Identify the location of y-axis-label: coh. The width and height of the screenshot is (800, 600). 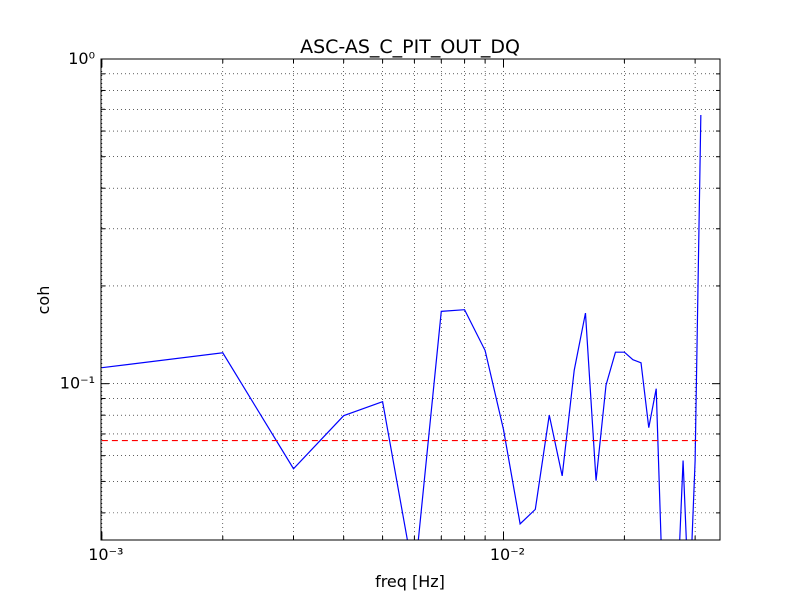
(43, 300).